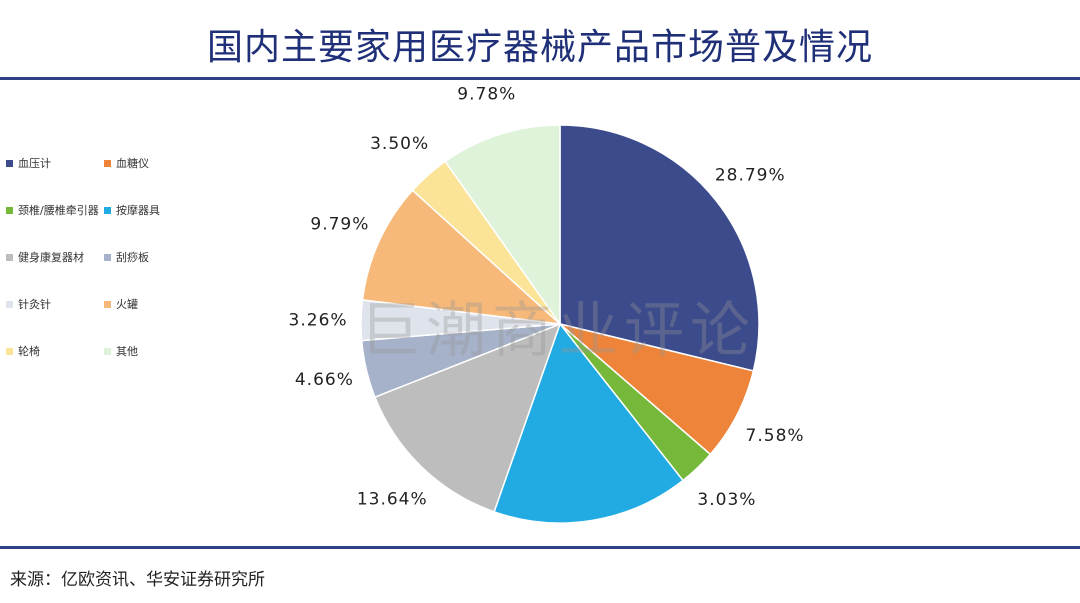  I want to click on footer-divider, so click(540, 547).